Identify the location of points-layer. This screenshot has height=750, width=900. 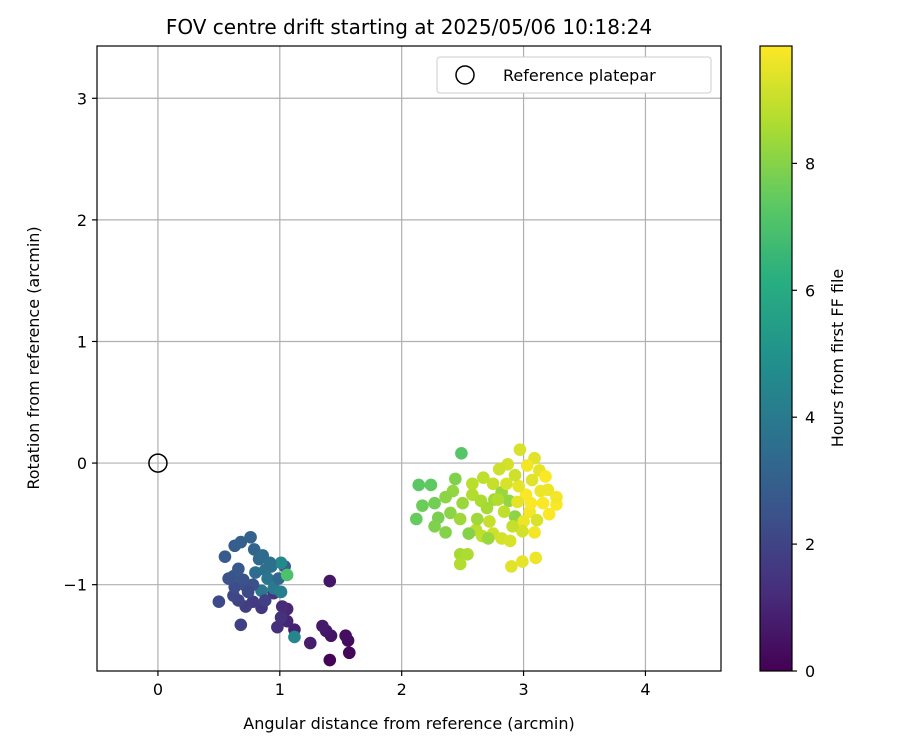
(387, 555).